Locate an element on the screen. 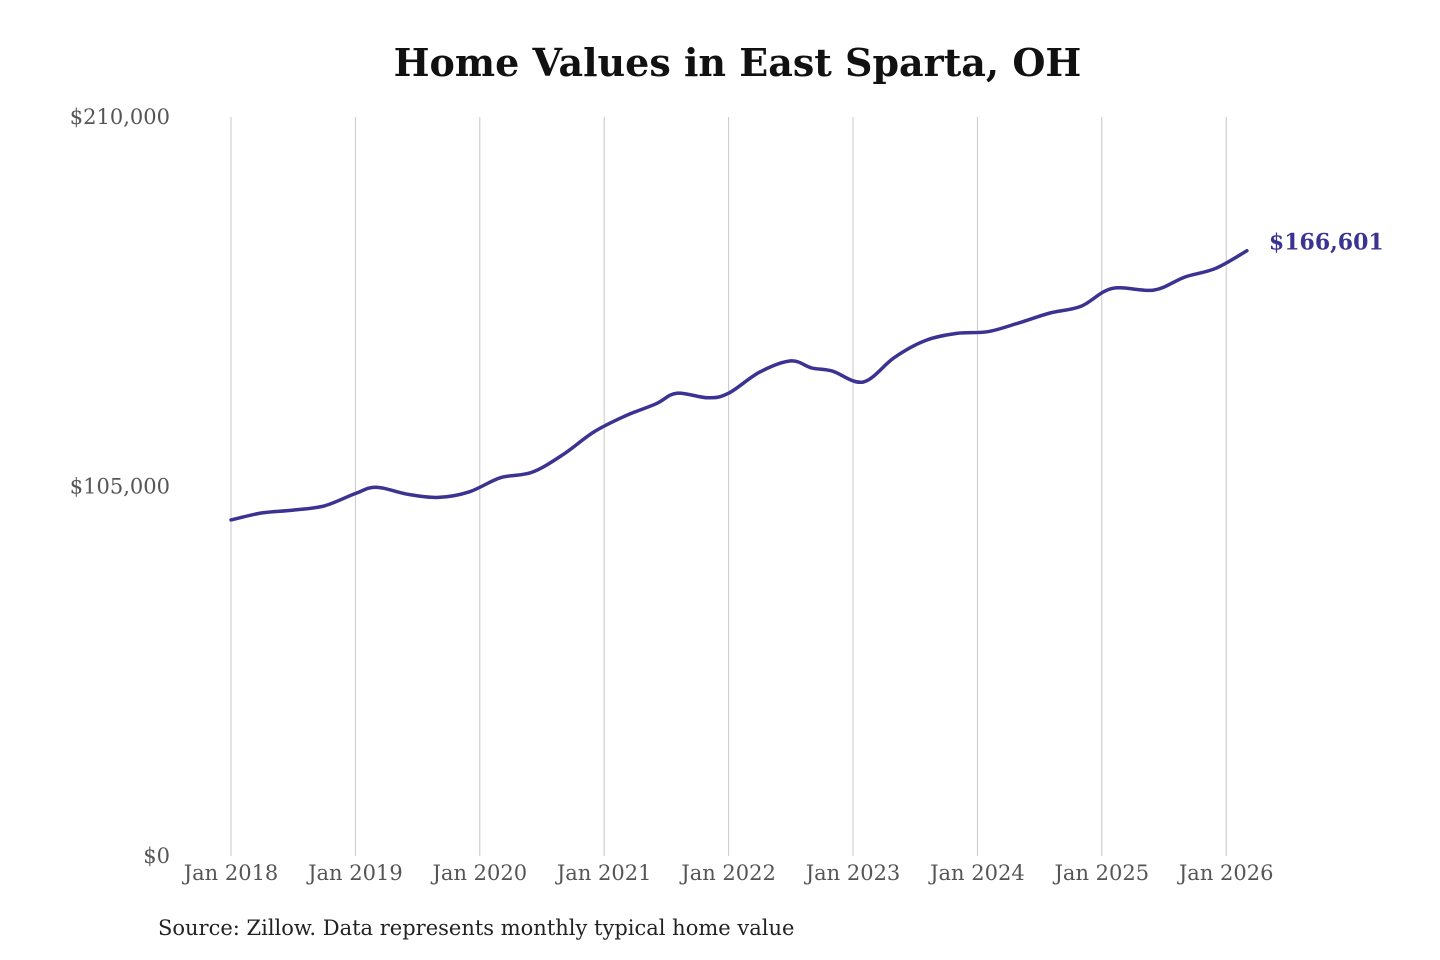  x-tick-label: Jan 2022 is located at coordinates (727, 873).